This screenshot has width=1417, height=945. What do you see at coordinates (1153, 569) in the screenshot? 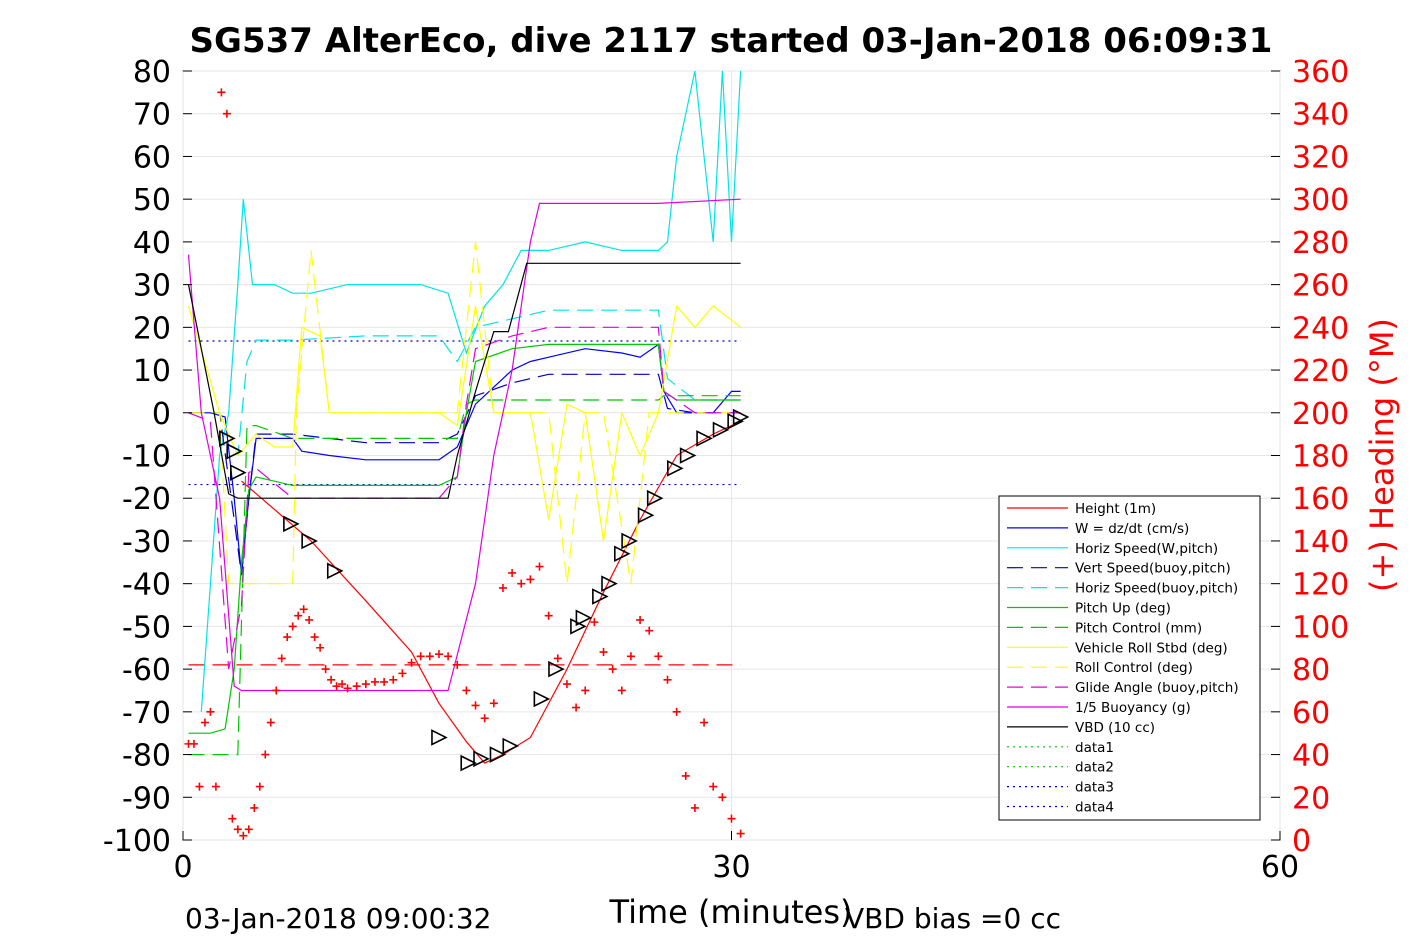
I see `legend-label: Vert Speed(buoy,pitch)` at bounding box center [1153, 569].